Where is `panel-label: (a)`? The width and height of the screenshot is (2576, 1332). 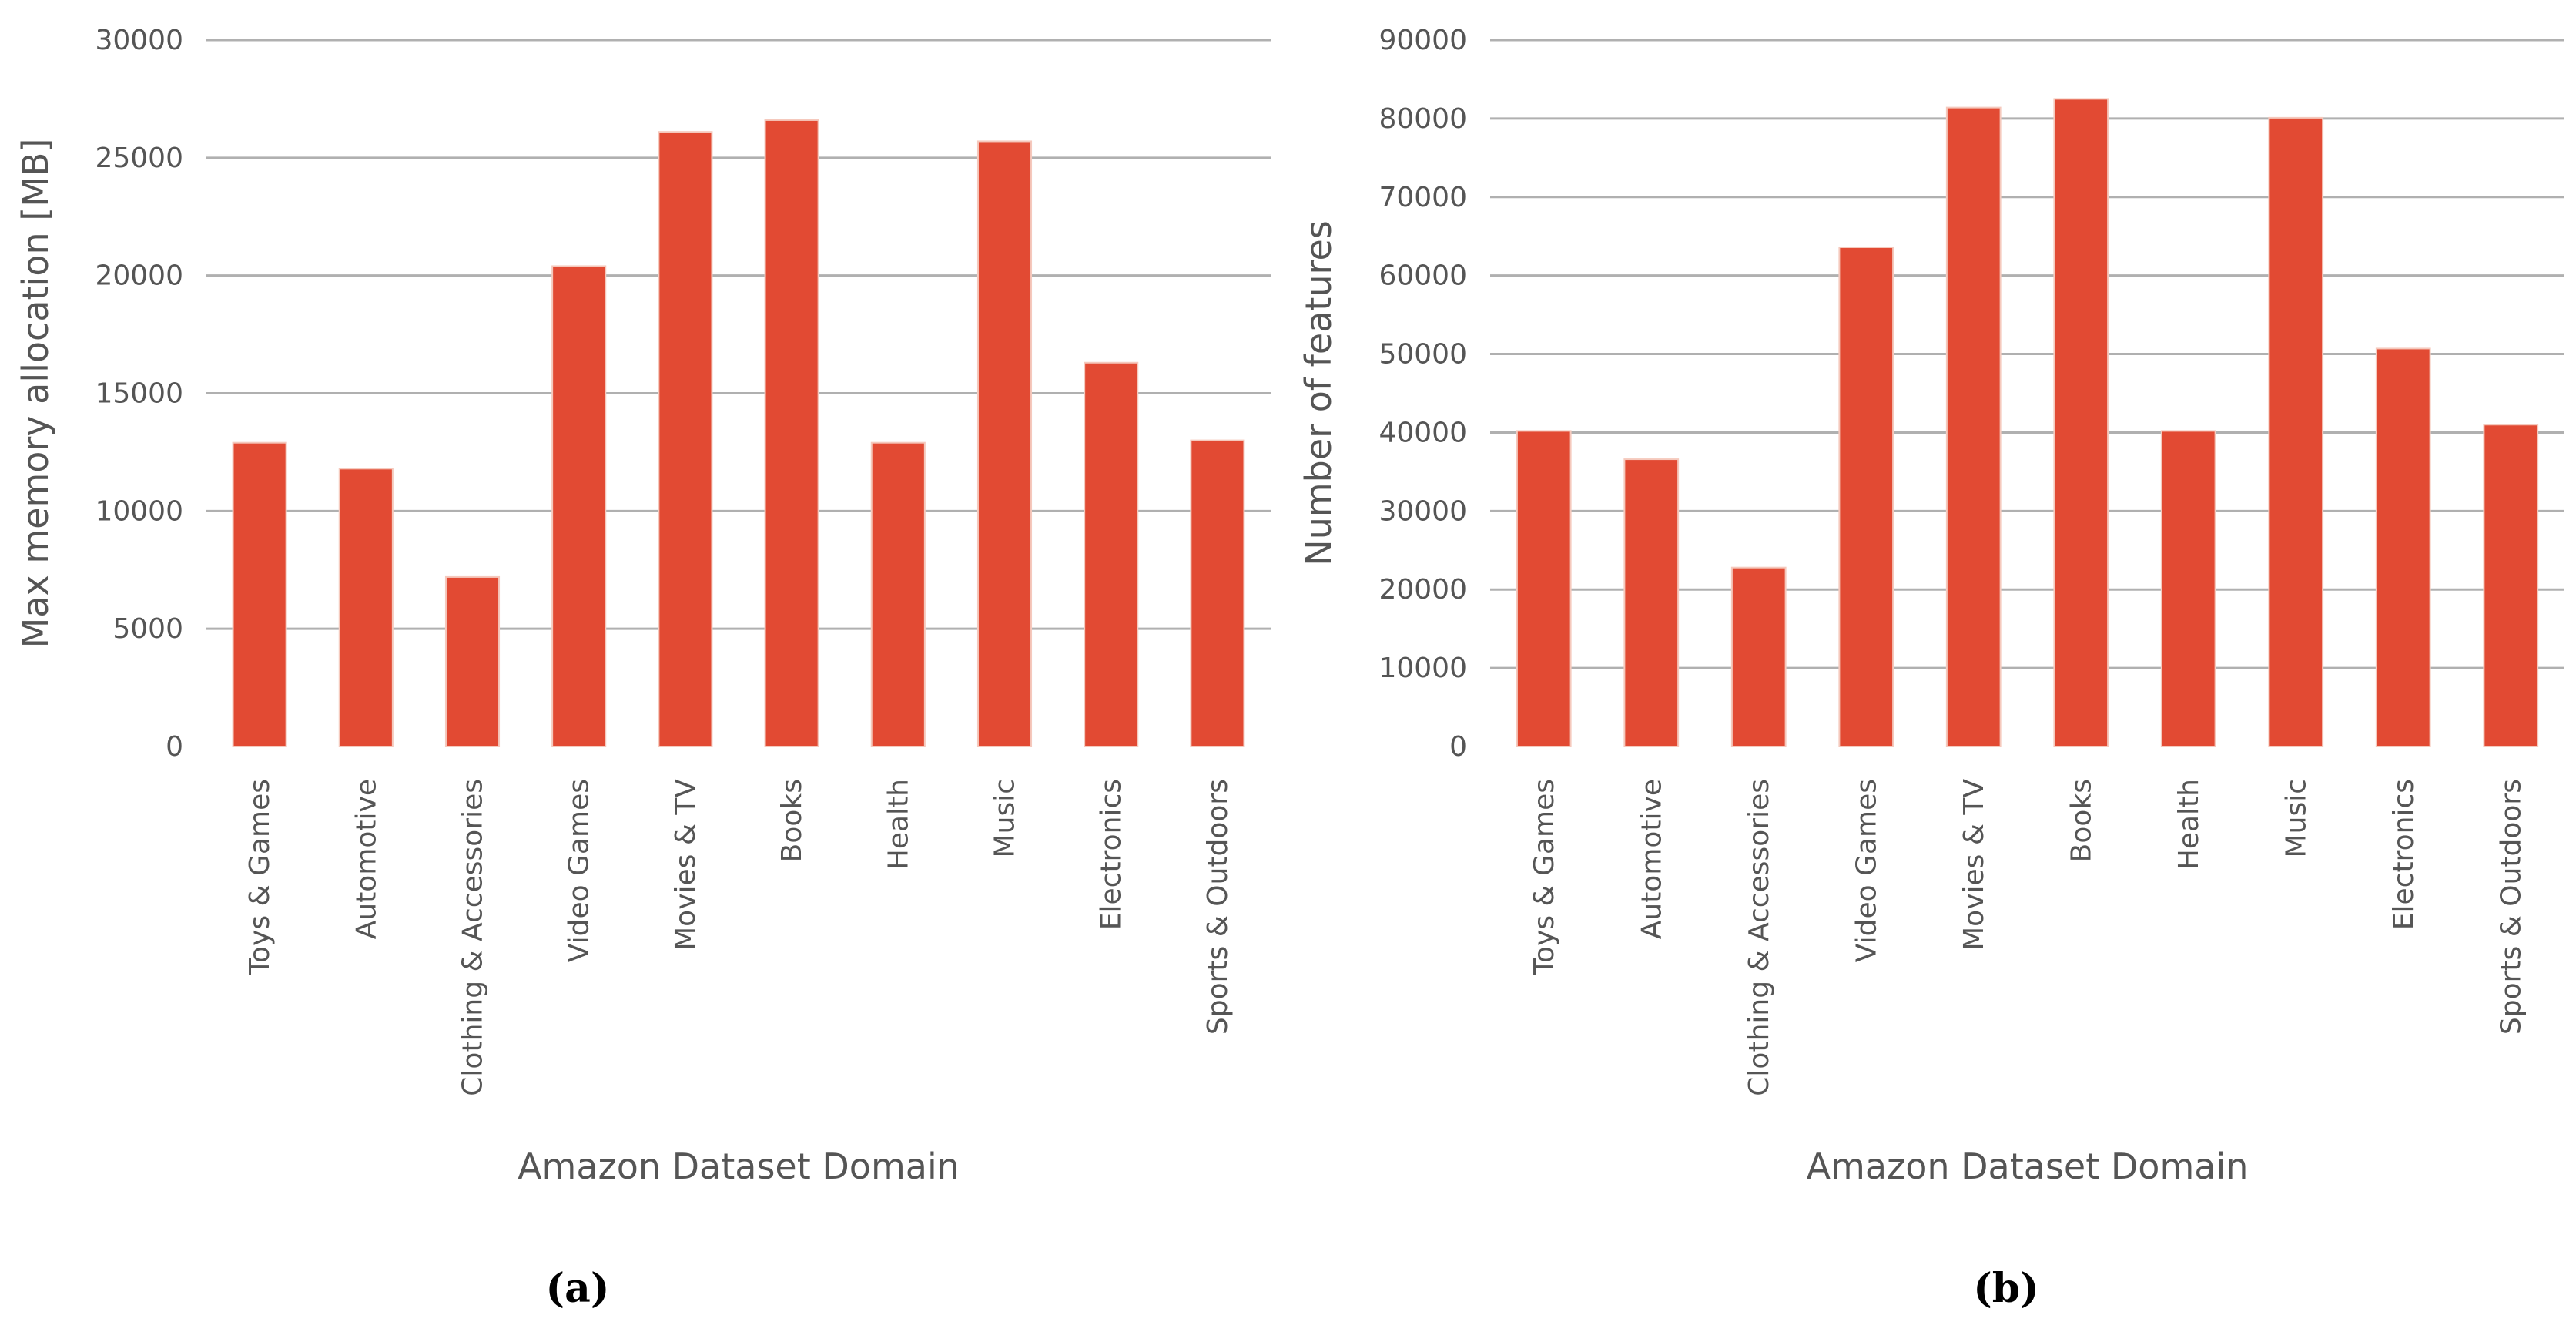 panel-label: (a) is located at coordinates (578, 1288).